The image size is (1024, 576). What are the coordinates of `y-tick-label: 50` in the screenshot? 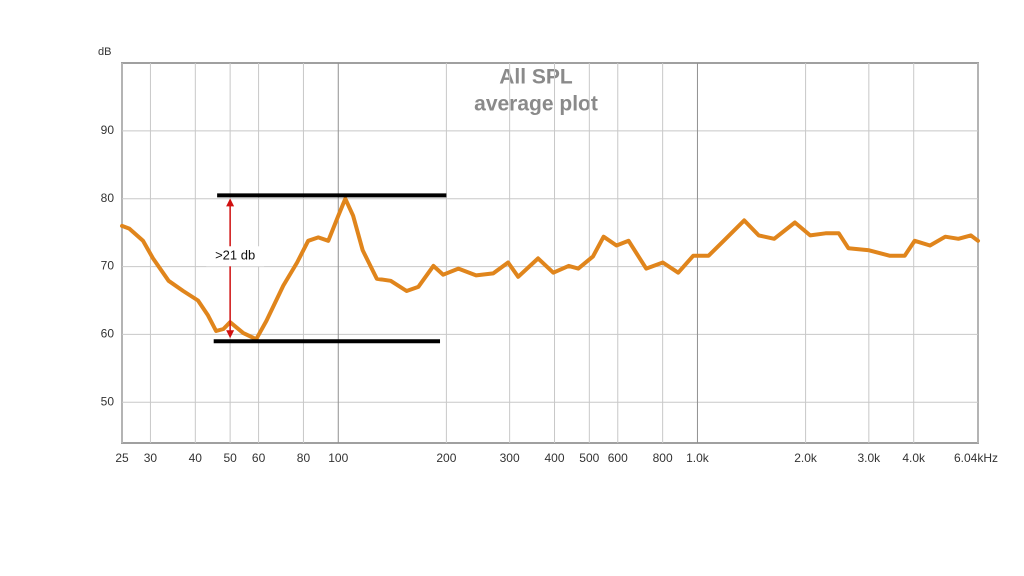 It's located at (108, 401).